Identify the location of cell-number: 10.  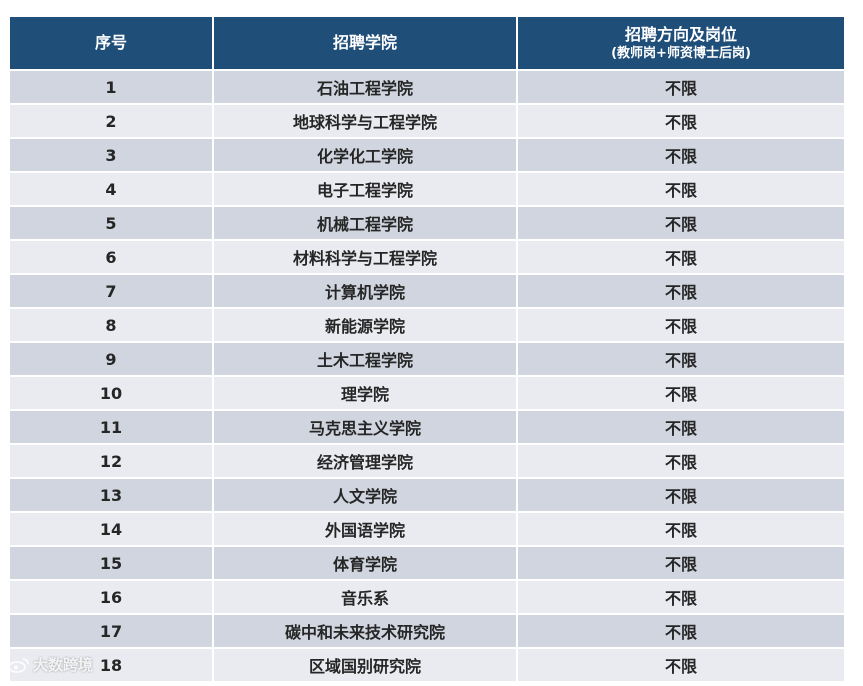
(111, 393).